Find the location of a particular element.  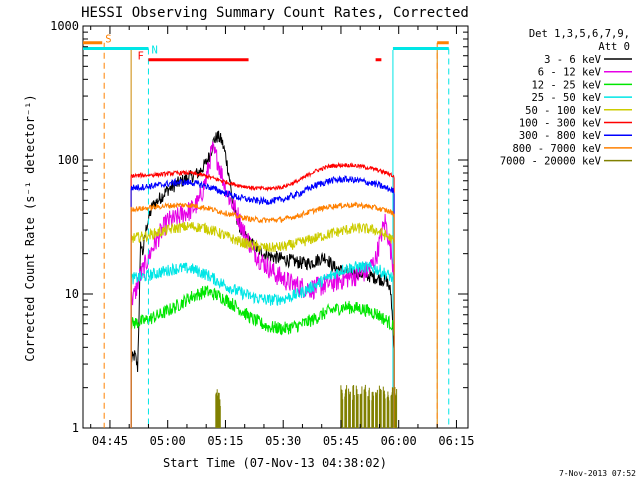

legend-entry-0: 3 - 6 keV is located at coordinates (588, 60).